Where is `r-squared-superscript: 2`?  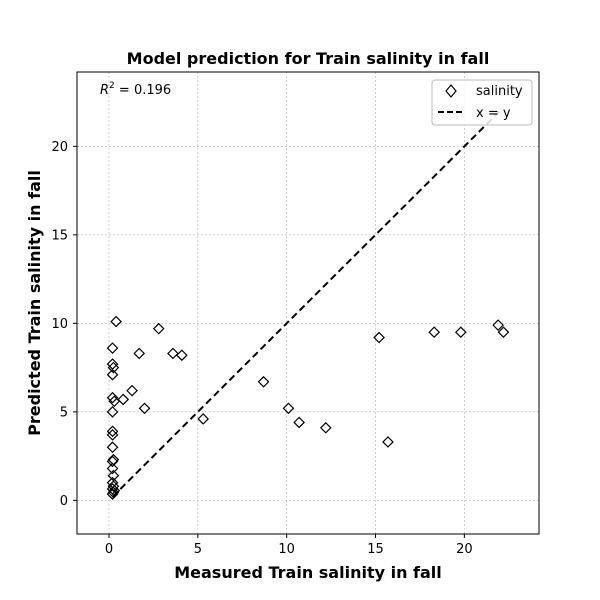 r-squared-superscript: 2 is located at coordinates (112, 86).